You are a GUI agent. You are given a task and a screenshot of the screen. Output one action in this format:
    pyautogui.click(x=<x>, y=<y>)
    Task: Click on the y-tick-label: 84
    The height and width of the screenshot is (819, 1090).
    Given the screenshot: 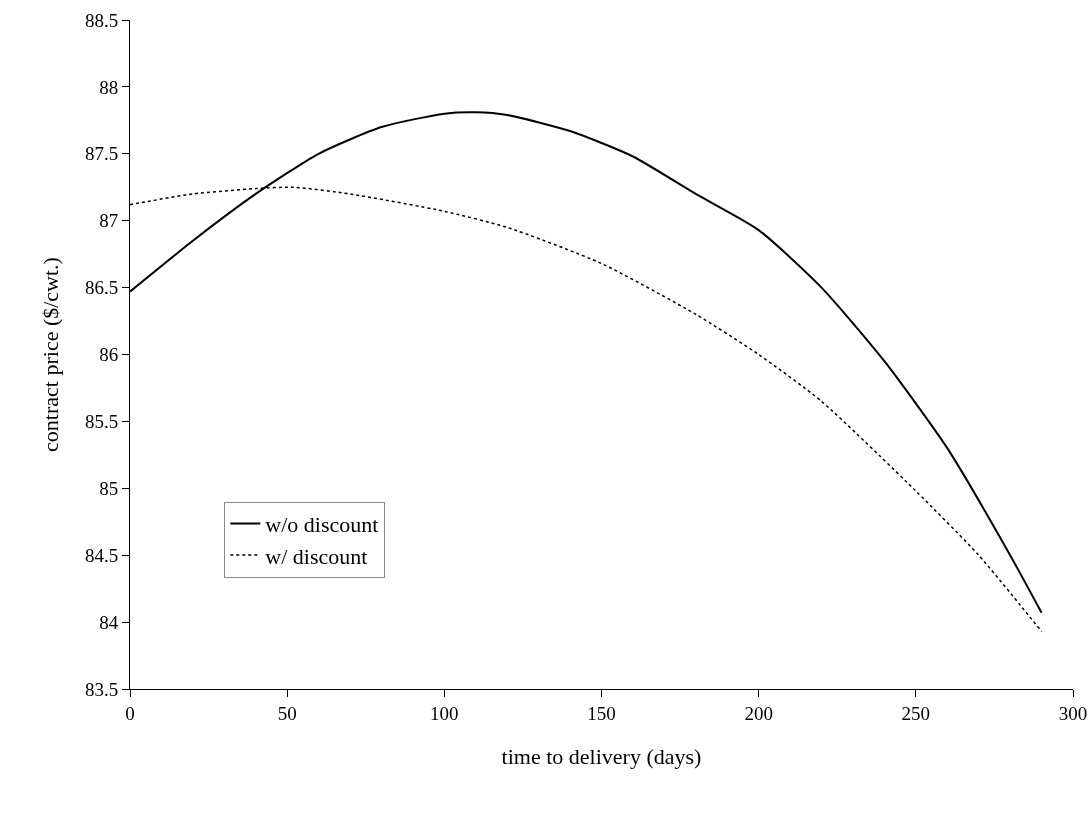 What is the action you would take?
    pyautogui.click(x=109, y=622)
    